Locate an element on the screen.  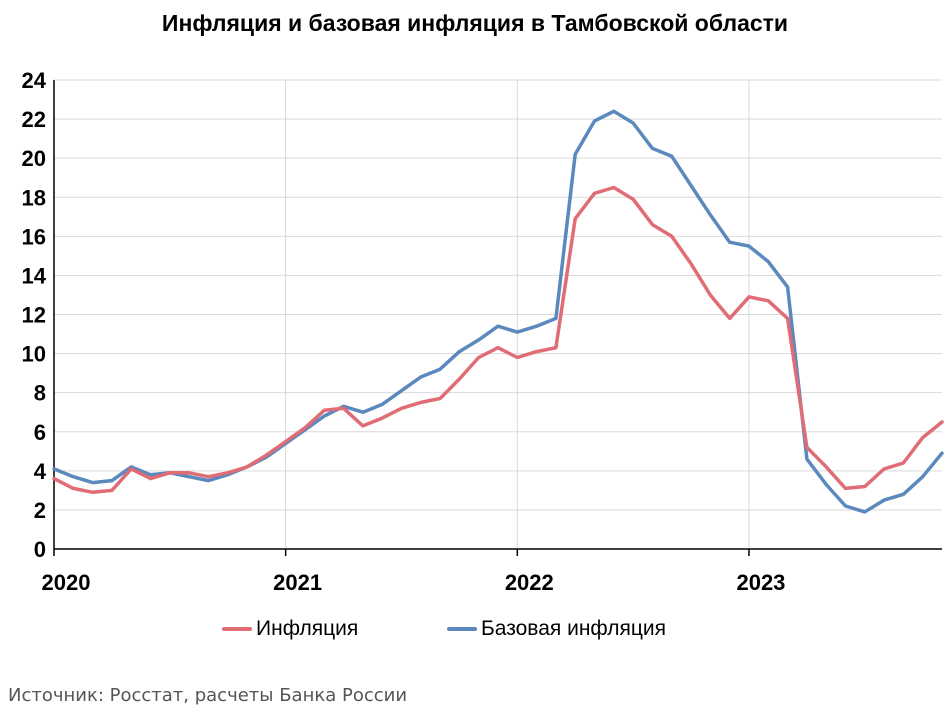
x-tick-label: 2023 is located at coordinates (760, 582).